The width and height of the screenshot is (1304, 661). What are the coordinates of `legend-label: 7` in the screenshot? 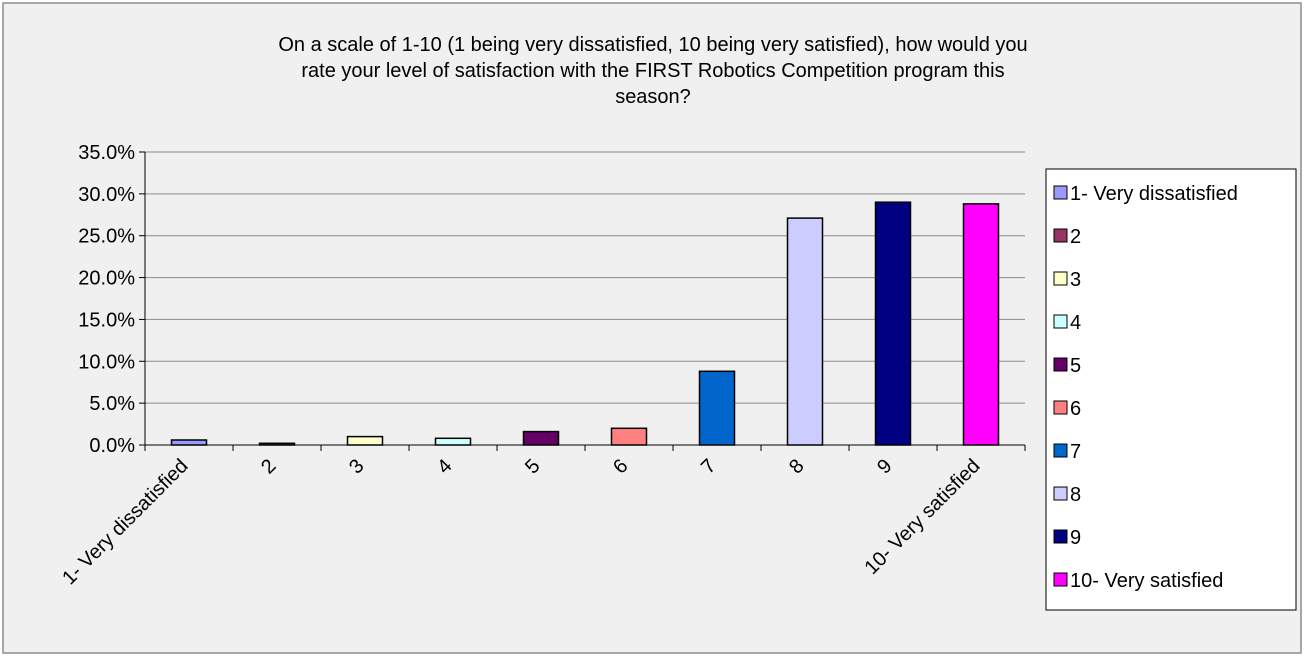 It's located at (1075, 452).